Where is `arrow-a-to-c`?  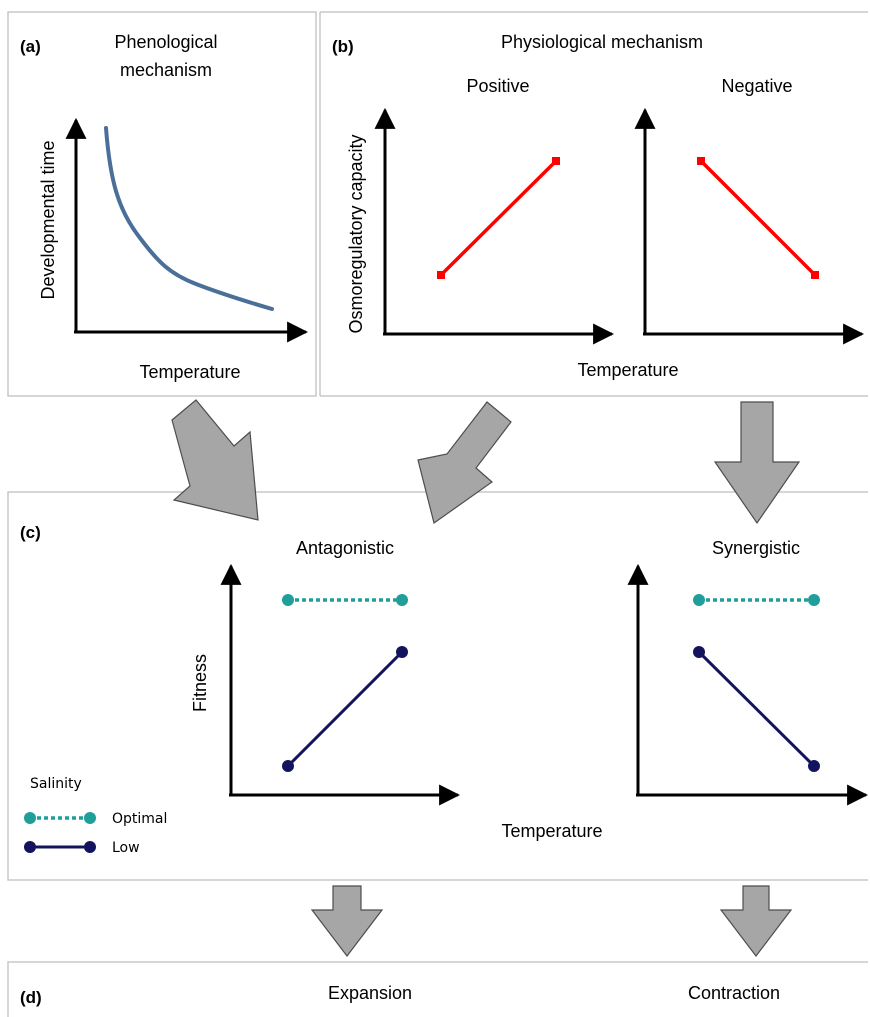
arrow-a-to-c is located at coordinates (215, 460).